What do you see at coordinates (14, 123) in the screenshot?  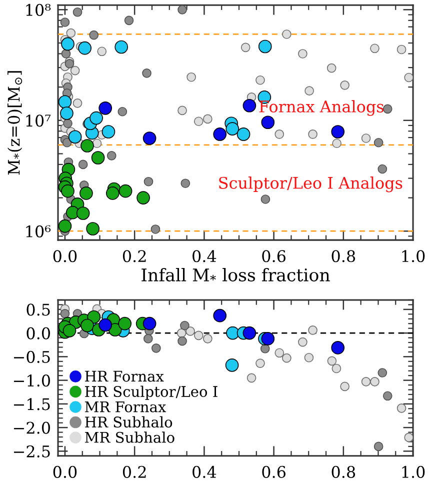 I see `y-axis-title: M$_{*}$(z=0)[M$_{⊙}$]` at bounding box center [14, 123].